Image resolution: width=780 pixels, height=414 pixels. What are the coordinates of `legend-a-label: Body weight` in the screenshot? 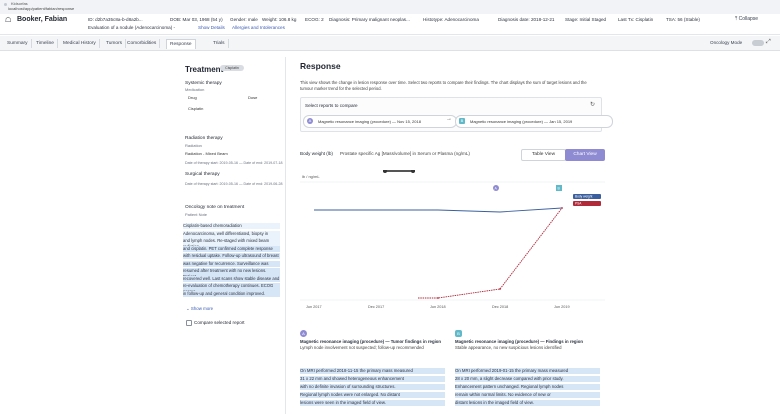 It's located at (583, 197).